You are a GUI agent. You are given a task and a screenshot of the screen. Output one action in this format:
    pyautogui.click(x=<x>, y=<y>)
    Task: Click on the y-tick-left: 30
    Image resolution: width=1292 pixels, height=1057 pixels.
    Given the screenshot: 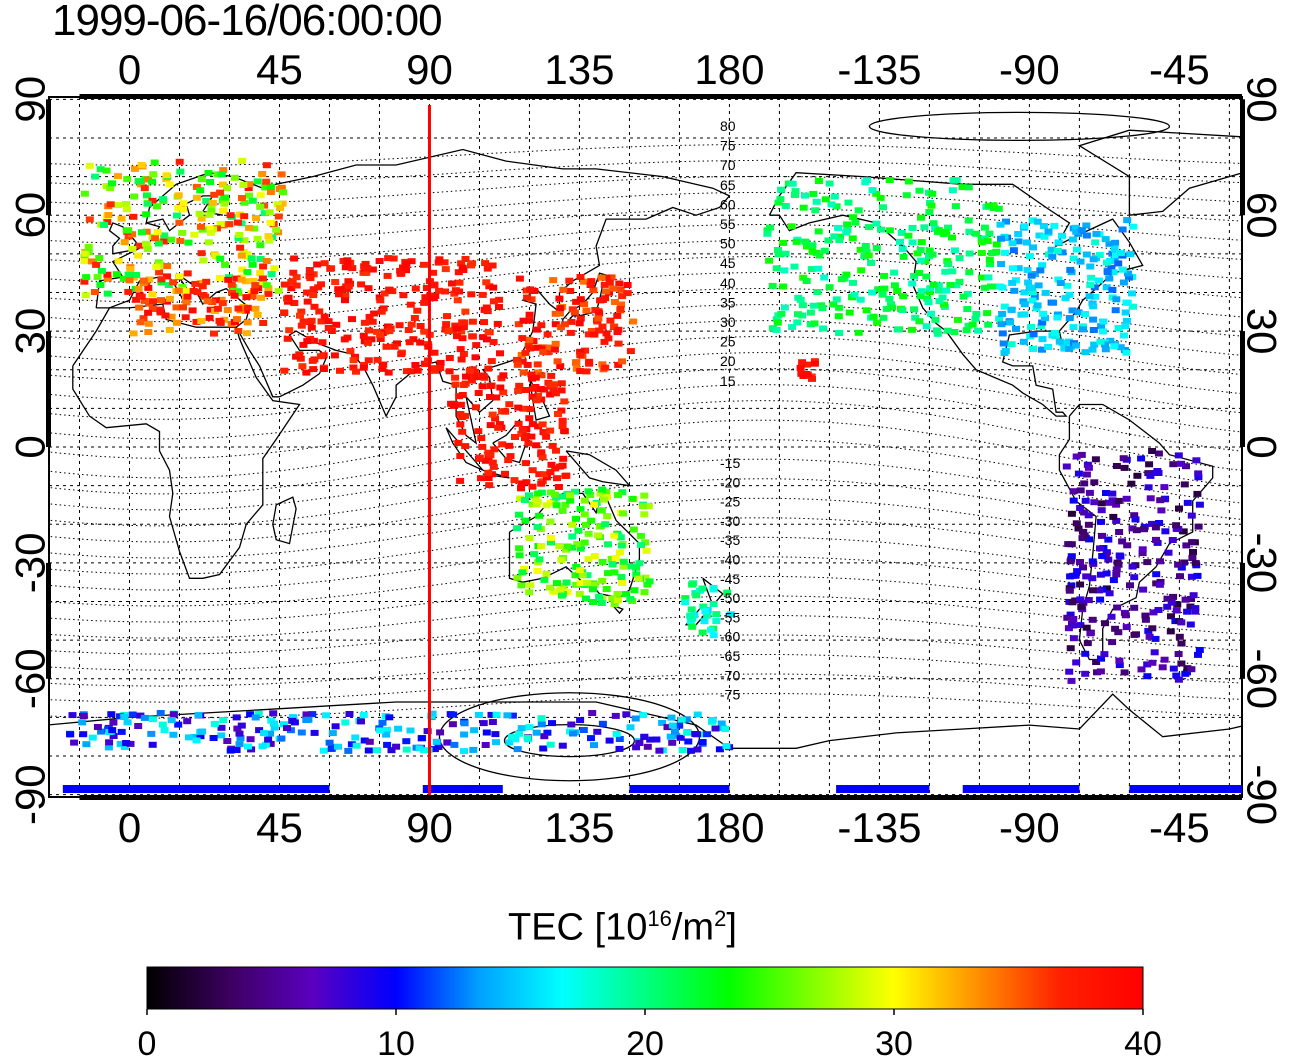 What is the action you would take?
    pyautogui.click(x=30, y=331)
    